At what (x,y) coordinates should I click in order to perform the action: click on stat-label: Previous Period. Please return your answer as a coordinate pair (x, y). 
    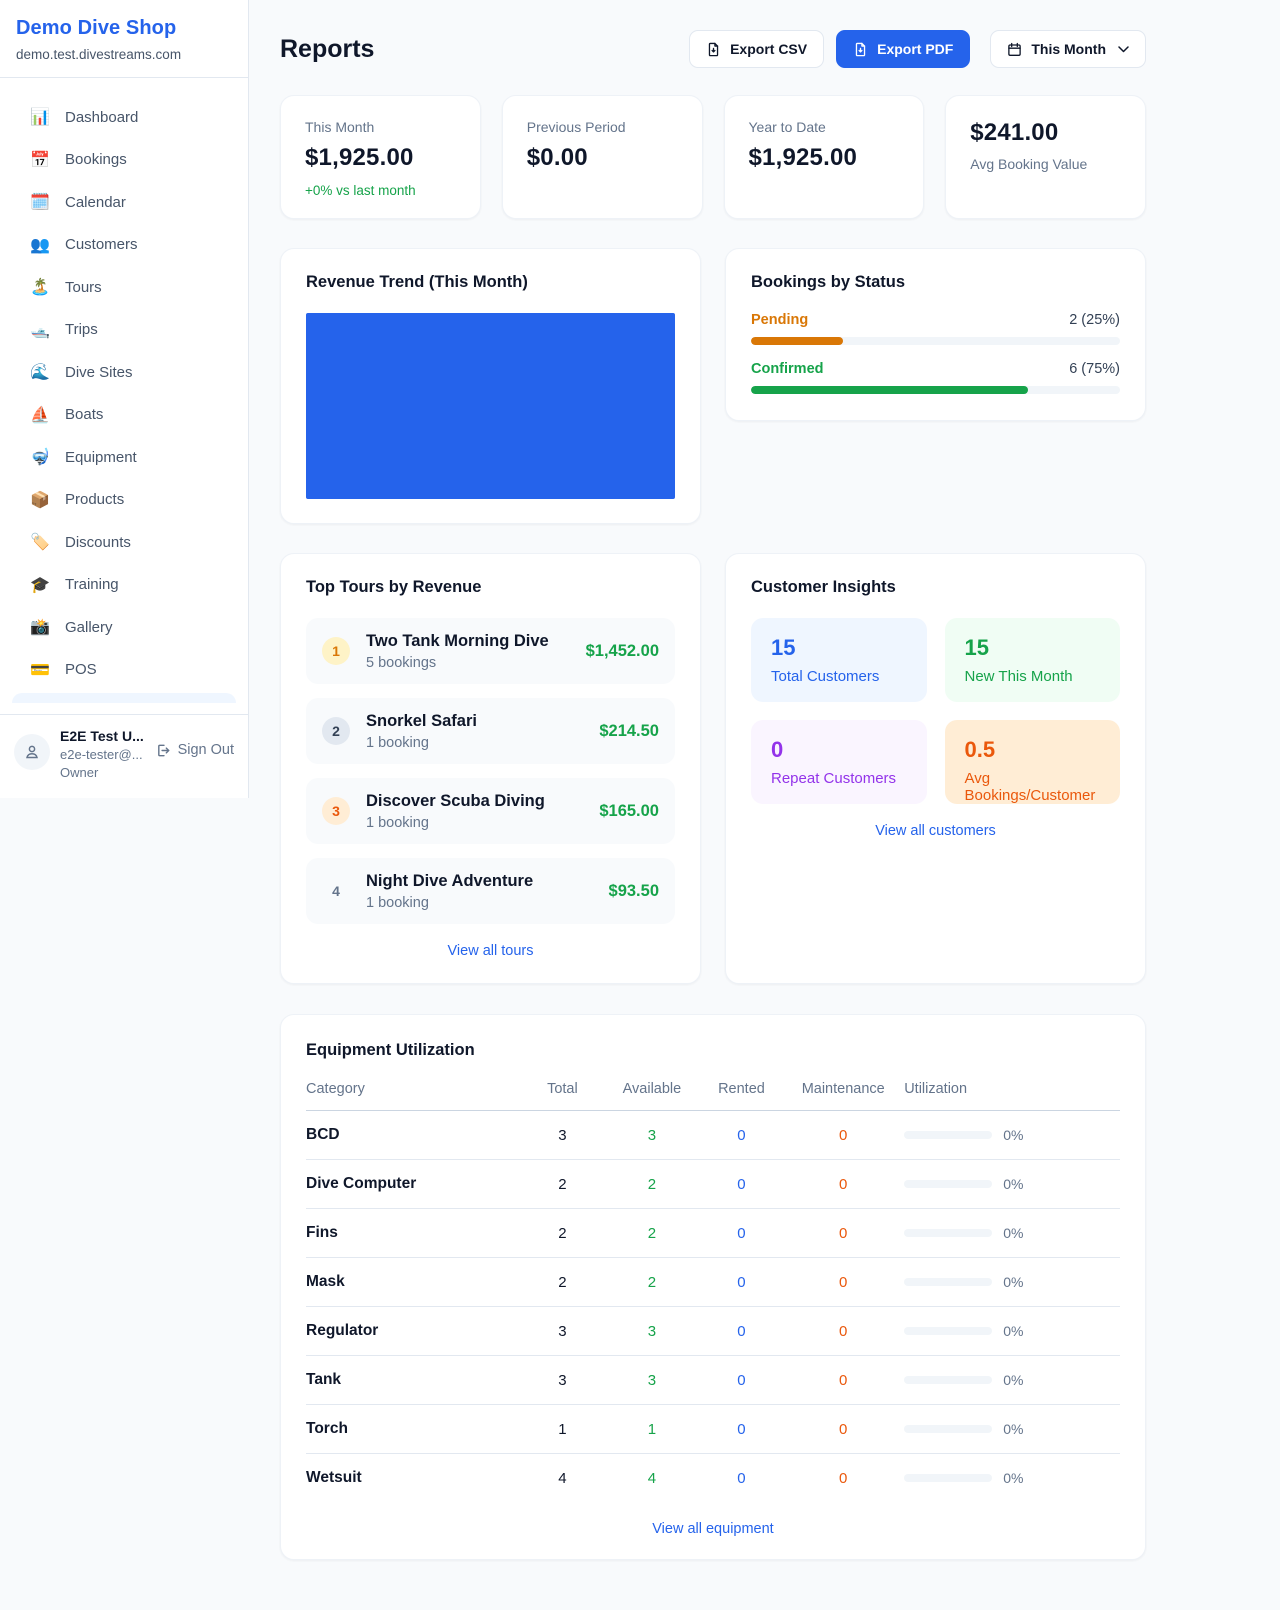
    Looking at the image, I should click on (576, 127).